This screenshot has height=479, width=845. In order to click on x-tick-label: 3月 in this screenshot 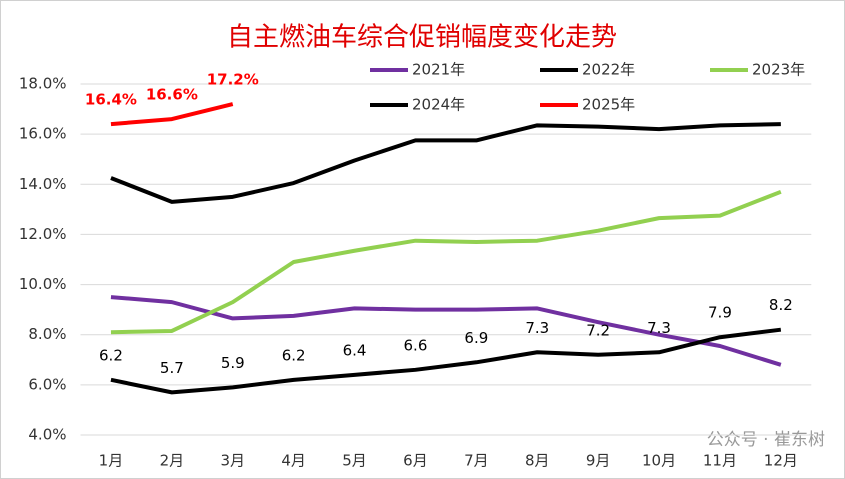, I will do `click(232, 461)`.